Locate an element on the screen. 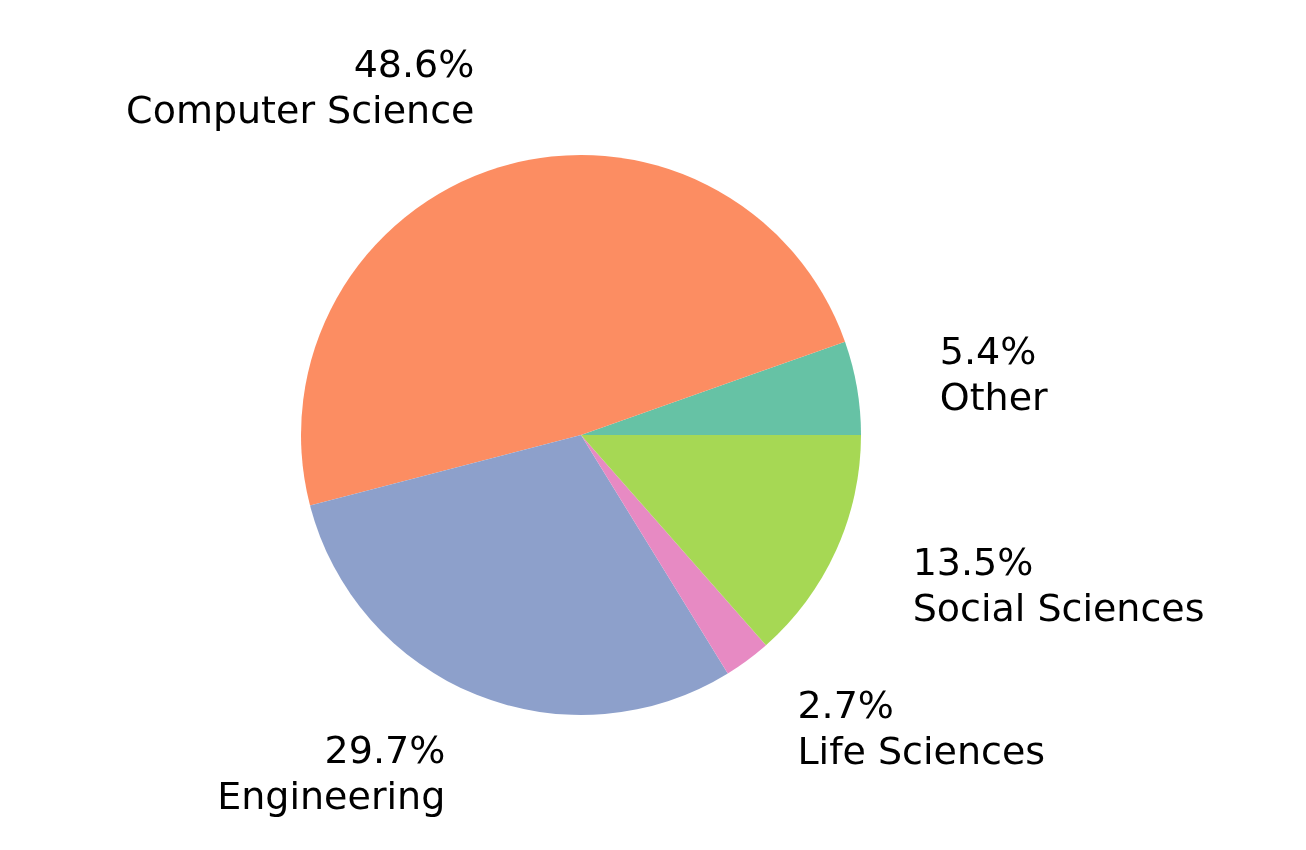 Image resolution: width=1306 pixels, height=850 pixels. slice-label: Social Sciences is located at coordinates (1058, 608).